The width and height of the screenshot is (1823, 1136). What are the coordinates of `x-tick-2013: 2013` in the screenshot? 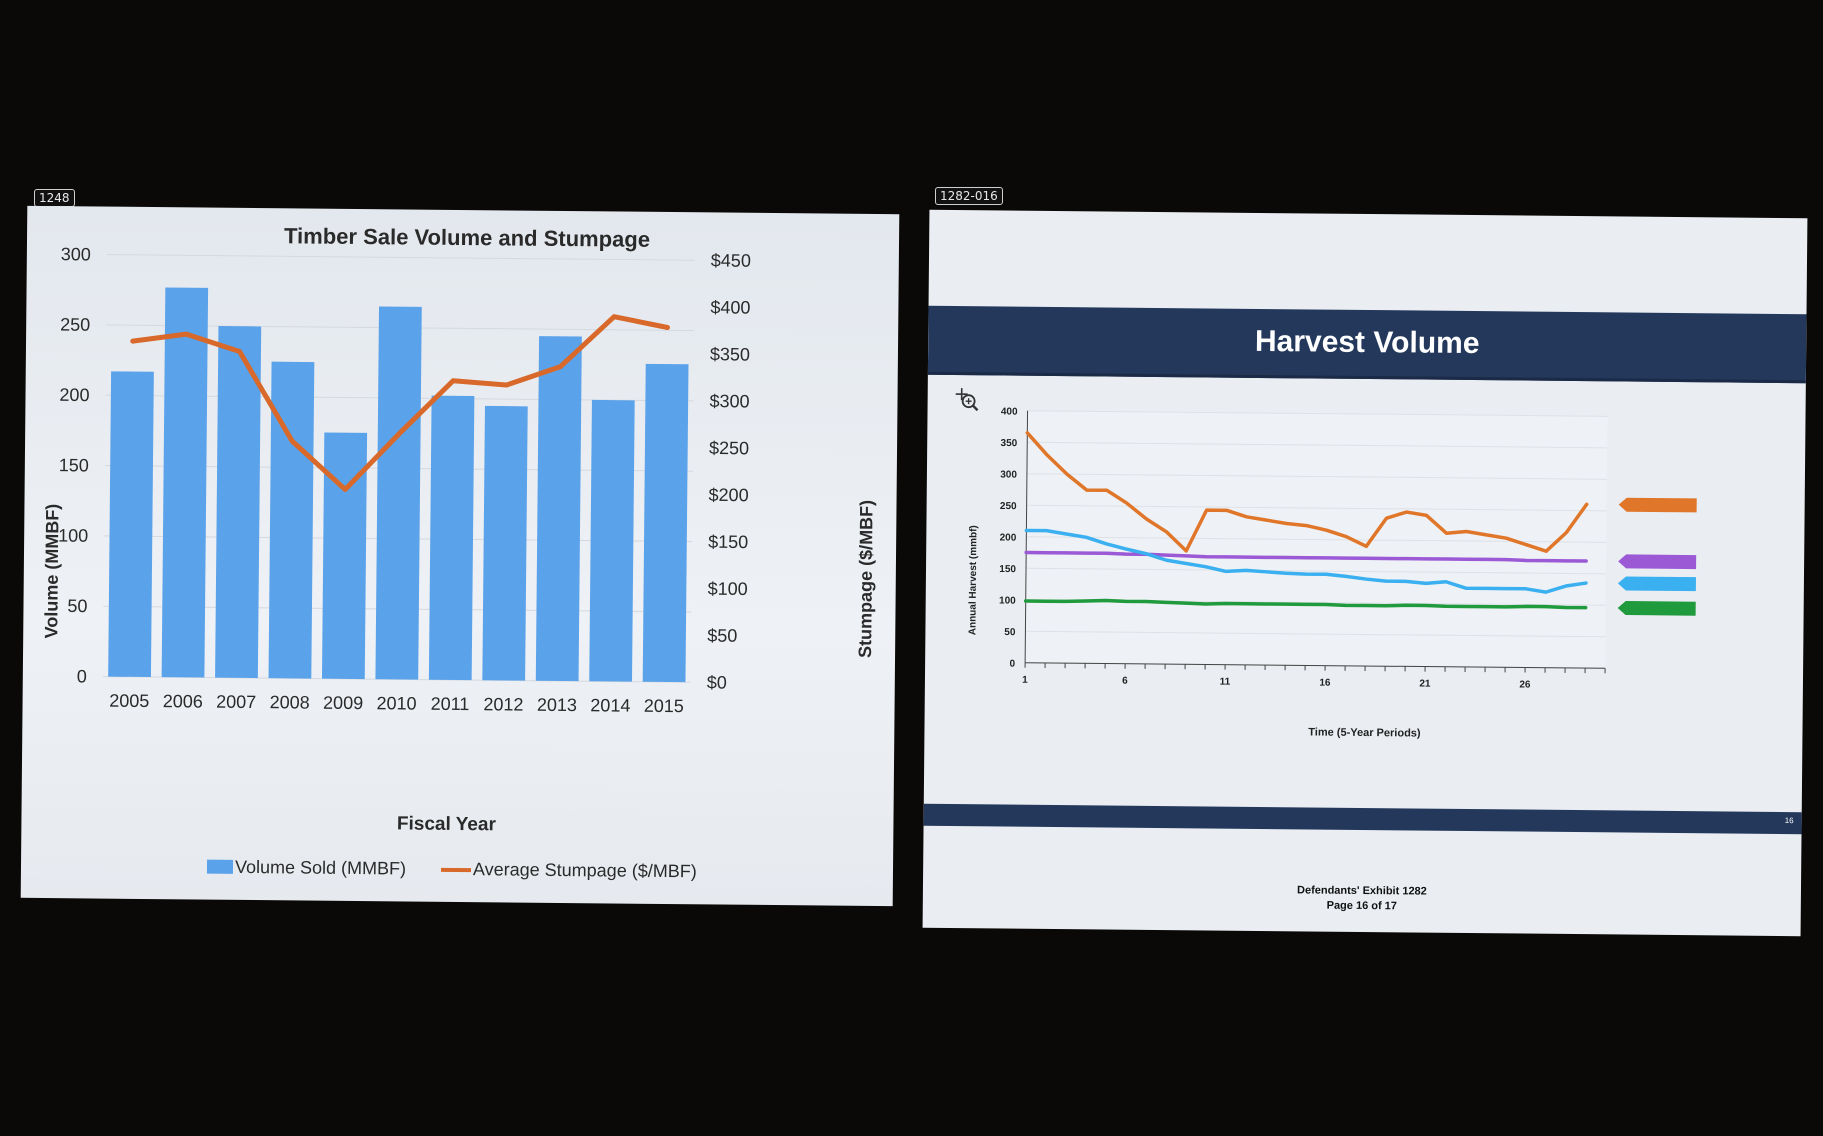 It's located at (557, 705).